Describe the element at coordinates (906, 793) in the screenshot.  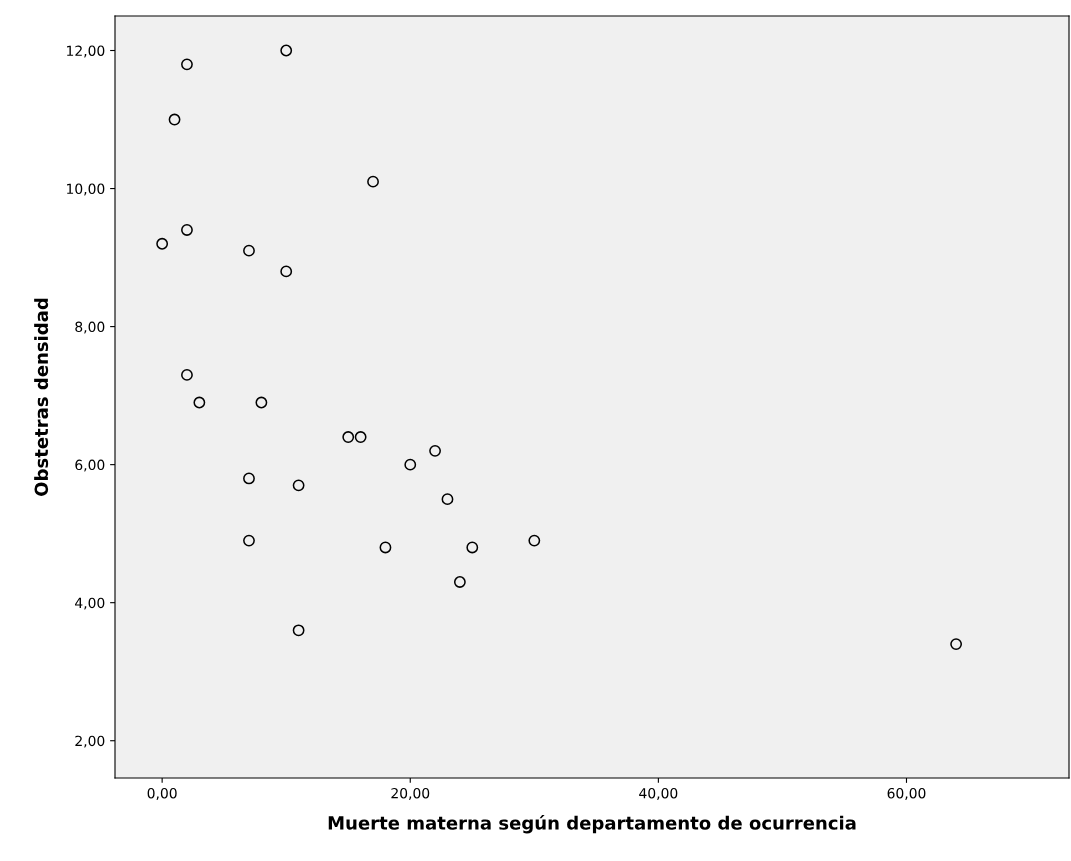
I see `x-tick-label: 60,00` at that location.